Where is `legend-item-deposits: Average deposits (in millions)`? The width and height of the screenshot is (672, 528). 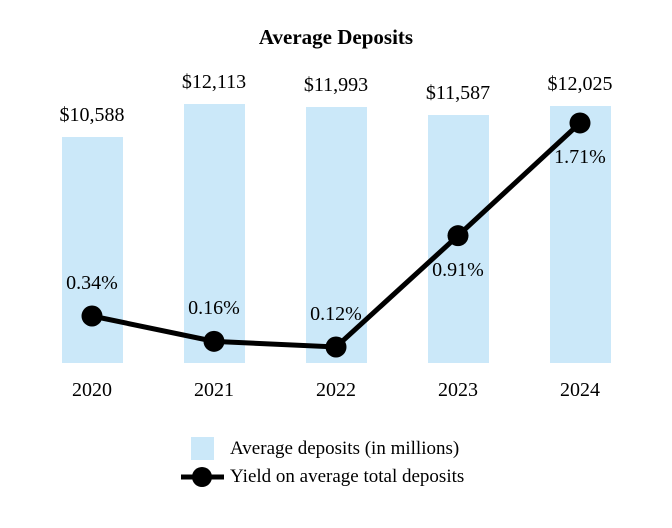
legend-item-deposits: Average deposits (in millions) is located at coordinates (322, 448).